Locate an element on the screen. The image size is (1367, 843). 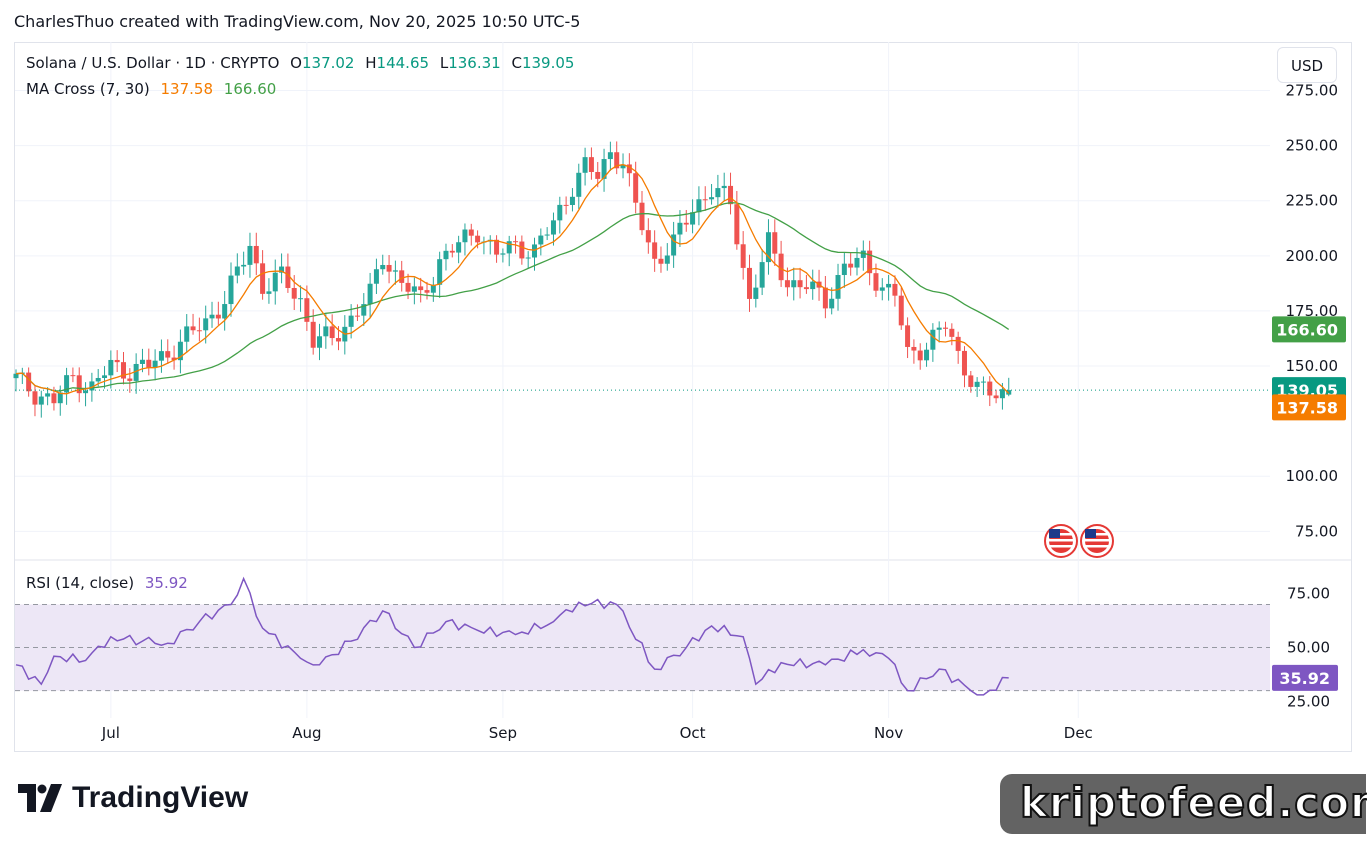
rsi-badge: 35.92 is located at coordinates (1304, 678).